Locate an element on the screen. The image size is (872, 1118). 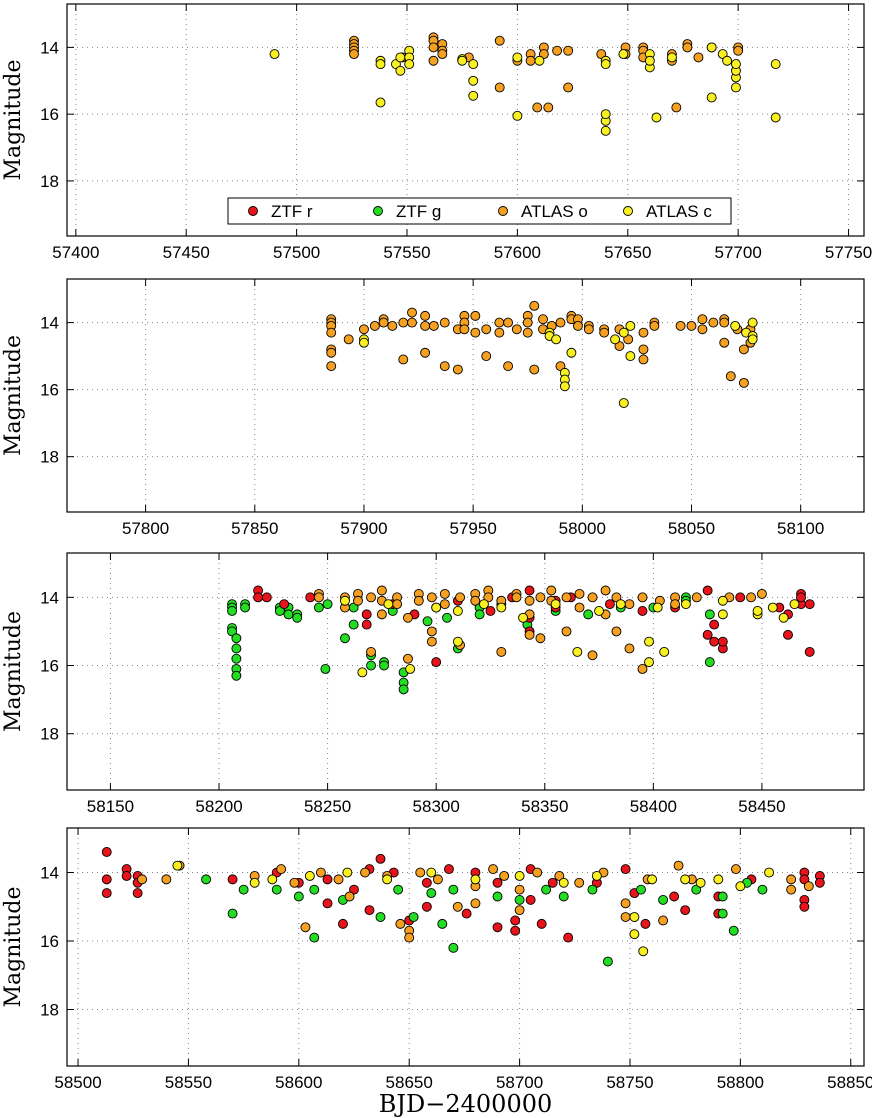
legend-label: ZTF r is located at coordinates (292, 211).